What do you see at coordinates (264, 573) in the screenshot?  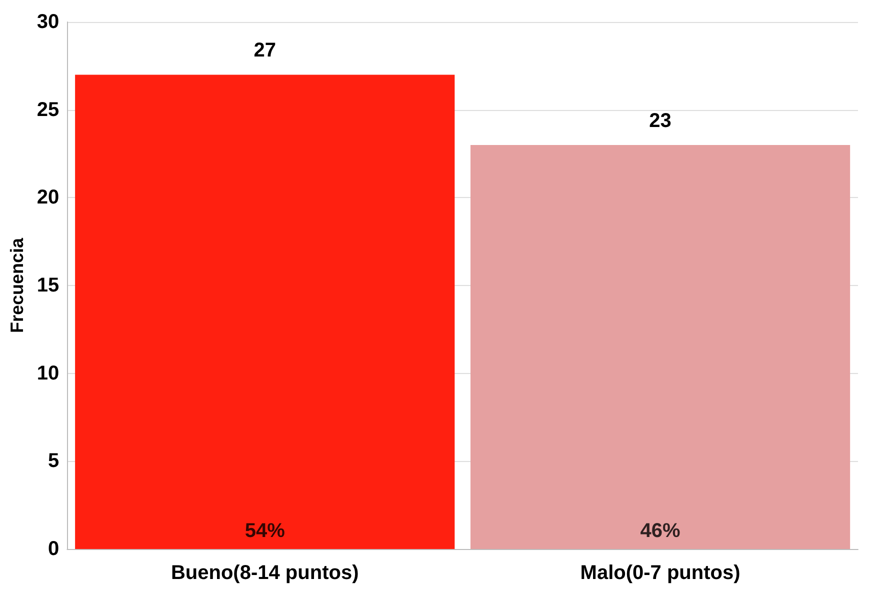 I see `x-tick-label: Bueno(8-14 puntos)` at bounding box center [264, 573].